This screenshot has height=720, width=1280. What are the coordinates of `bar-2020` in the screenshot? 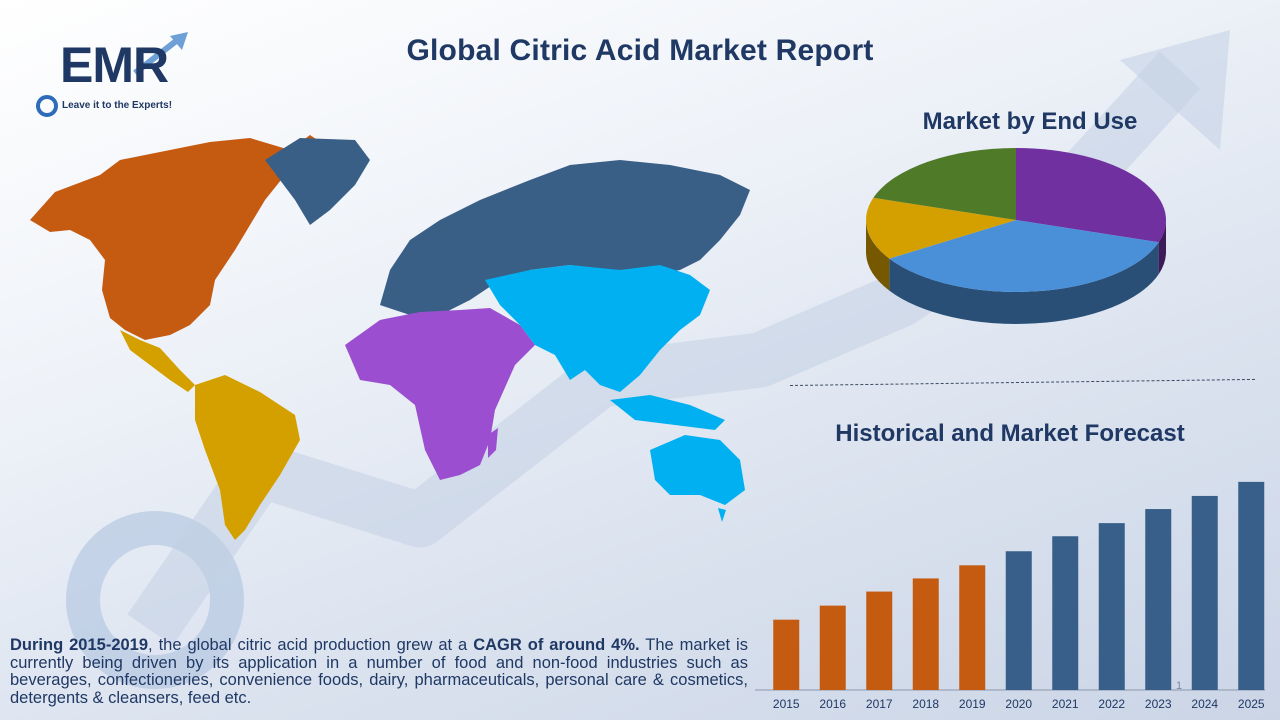 It's located at (1018, 620).